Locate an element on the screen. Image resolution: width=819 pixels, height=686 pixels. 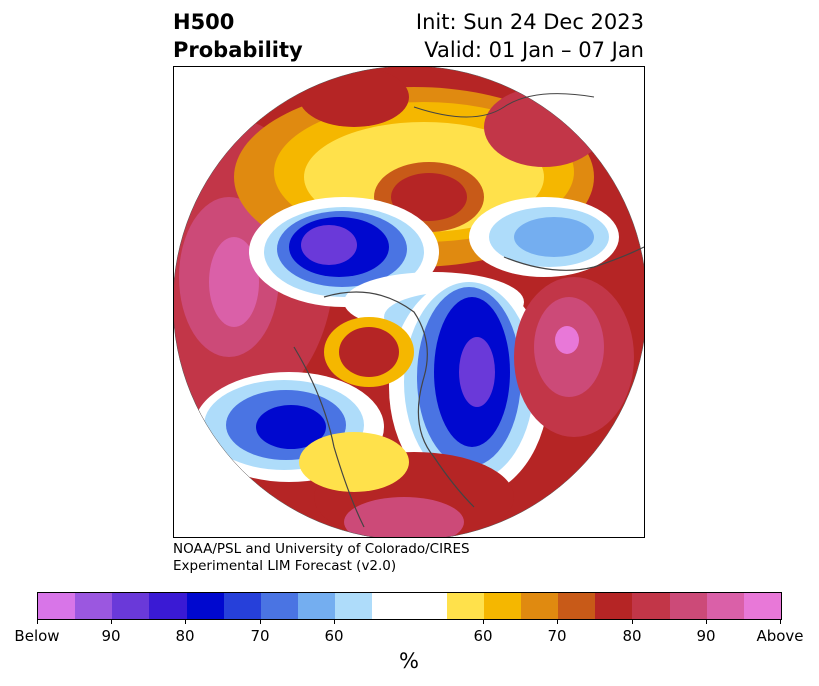
colorbar-tick-label: Above is located at coordinates (780, 636).